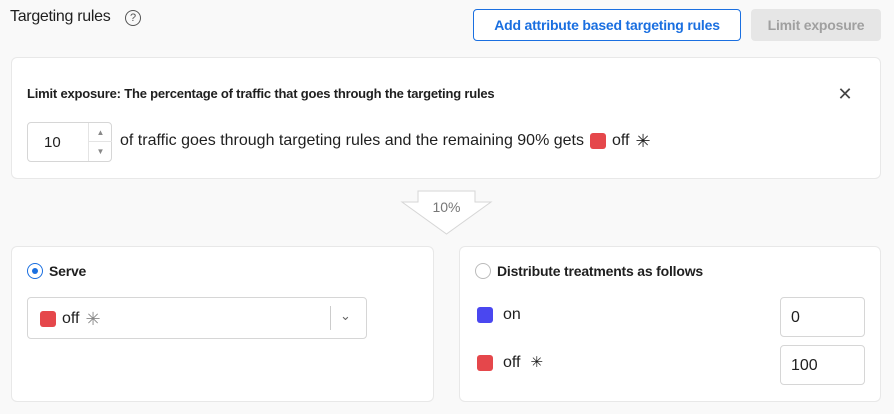 The width and height of the screenshot is (894, 414). I want to click on treatment-row-on: on, so click(499, 315).